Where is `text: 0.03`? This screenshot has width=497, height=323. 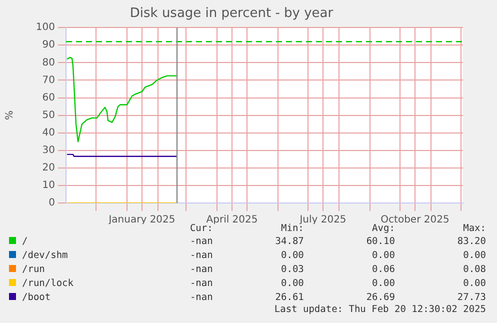
text: 0.03 is located at coordinates (292, 269).